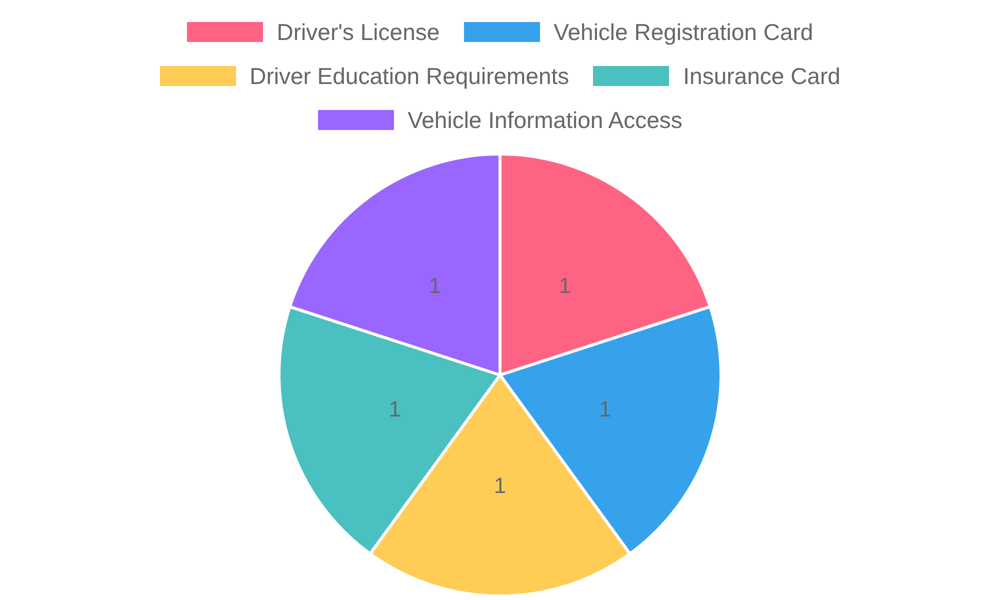  Describe the element at coordinates (410, 76) in the screenshot. I see `legend-label: Driver Education Requirements` at that location.